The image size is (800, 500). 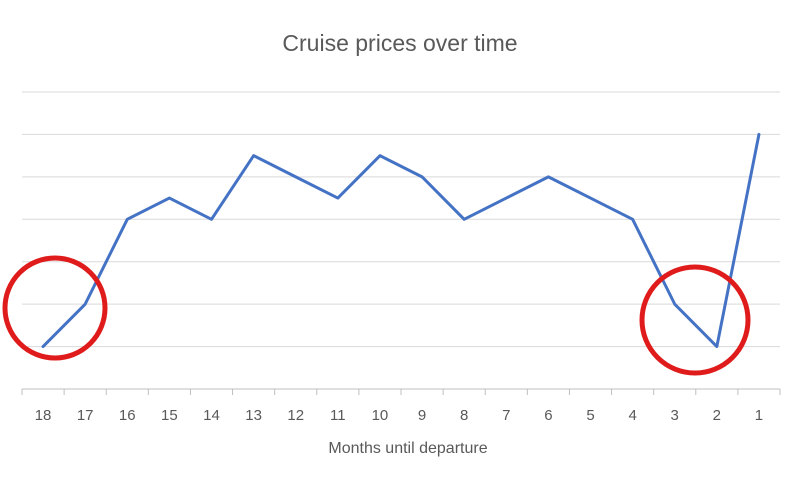 What do you see at coordinates (295, 415) in the screenshot?
I see `x-tick-label: 12` at bounding box center [295, 415].